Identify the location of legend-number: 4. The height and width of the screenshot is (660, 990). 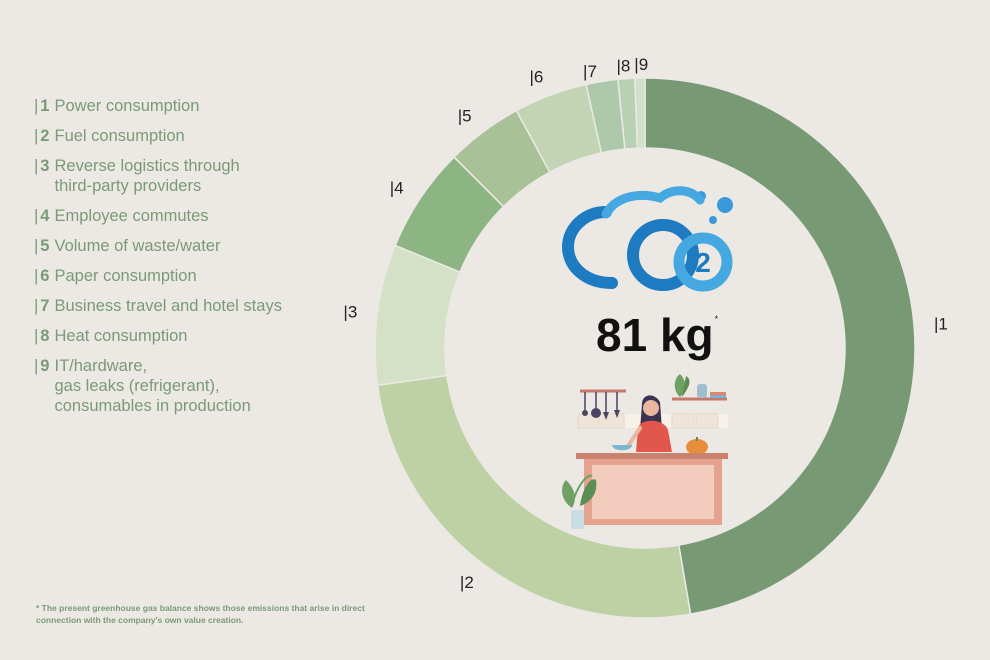
(45, 216).